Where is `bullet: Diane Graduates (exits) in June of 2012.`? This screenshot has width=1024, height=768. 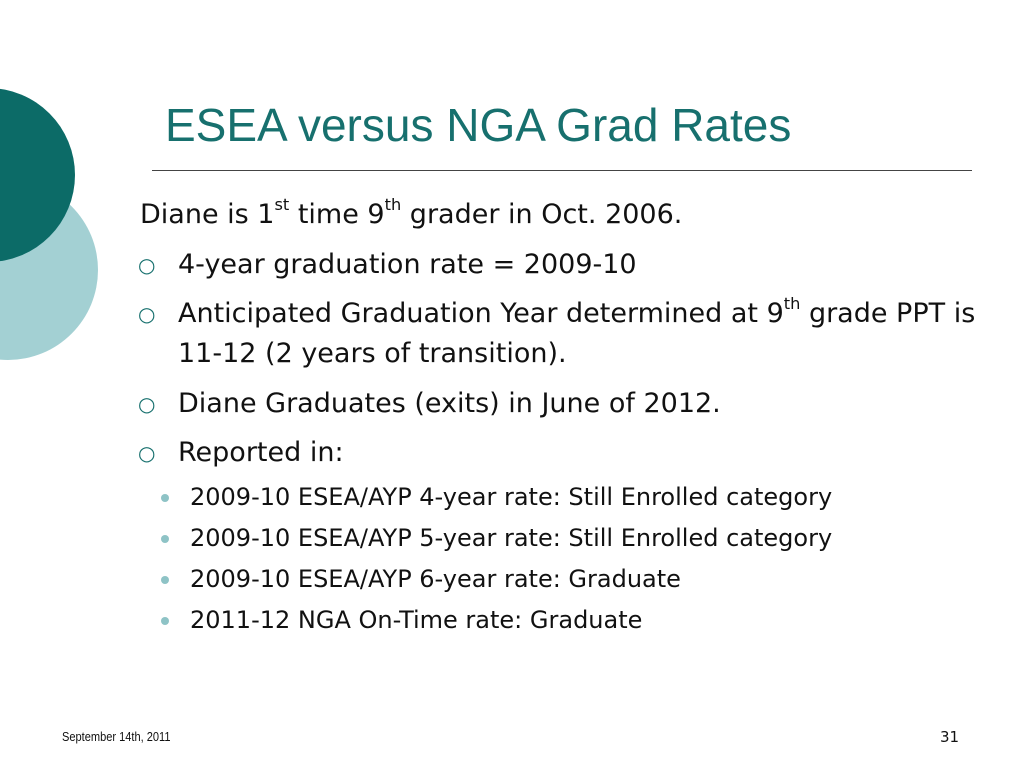 bullet: Diane Graduates (exits) in June of 2012. is located at coordinates (558, 404).